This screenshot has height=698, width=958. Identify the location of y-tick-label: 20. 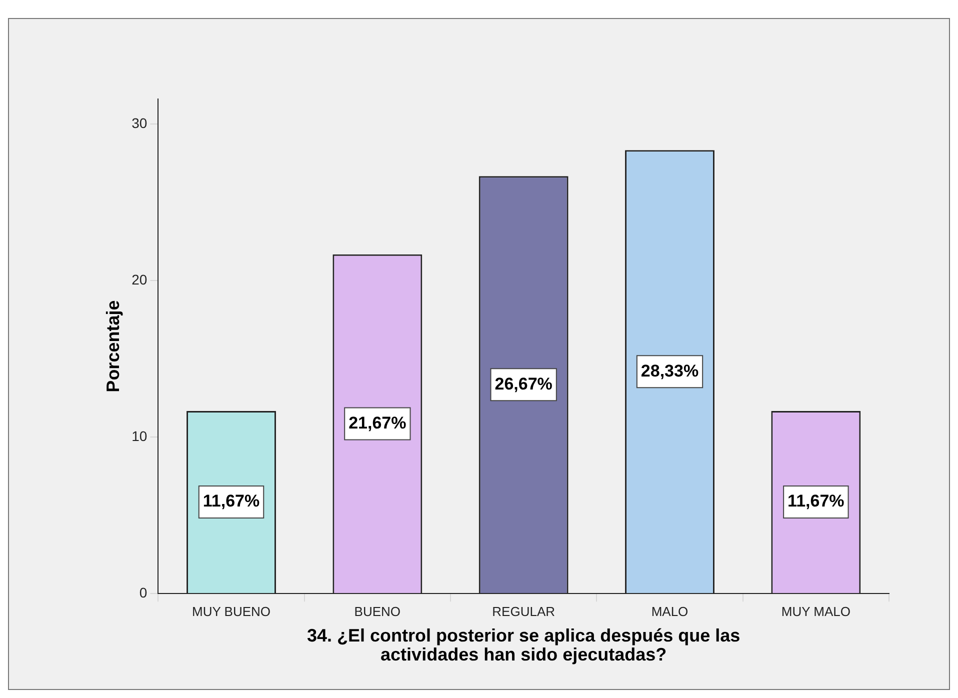
(140, 279).